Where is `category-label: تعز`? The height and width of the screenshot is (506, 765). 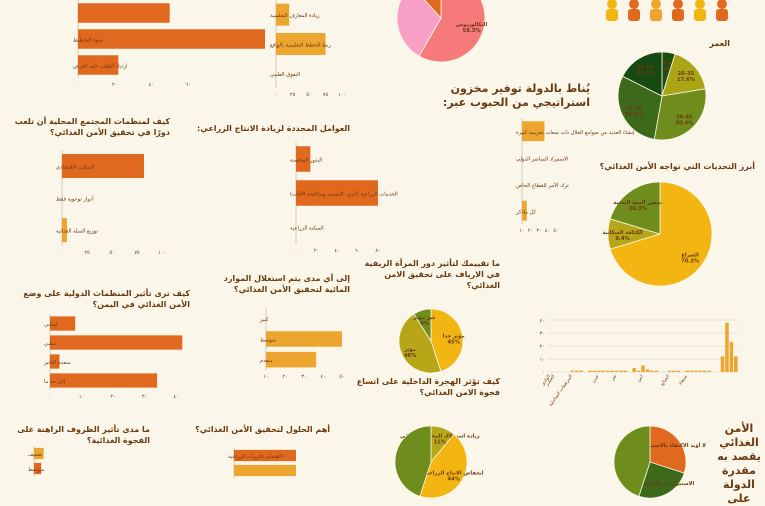 category-label: تعز is located at coordinates (614, 378).